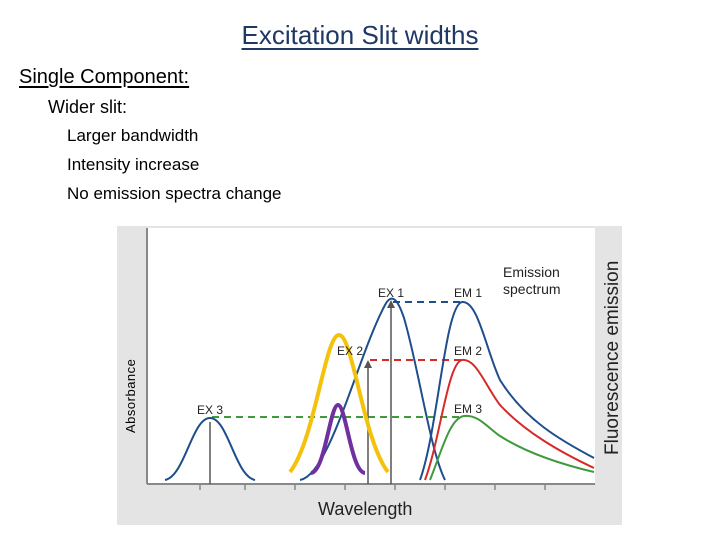 This screenshot has width=720, height=540. Describe the element at coordinates (531, 272) in the screenshot. I see `emission-spectrum-label-line1: Emission` at that location.